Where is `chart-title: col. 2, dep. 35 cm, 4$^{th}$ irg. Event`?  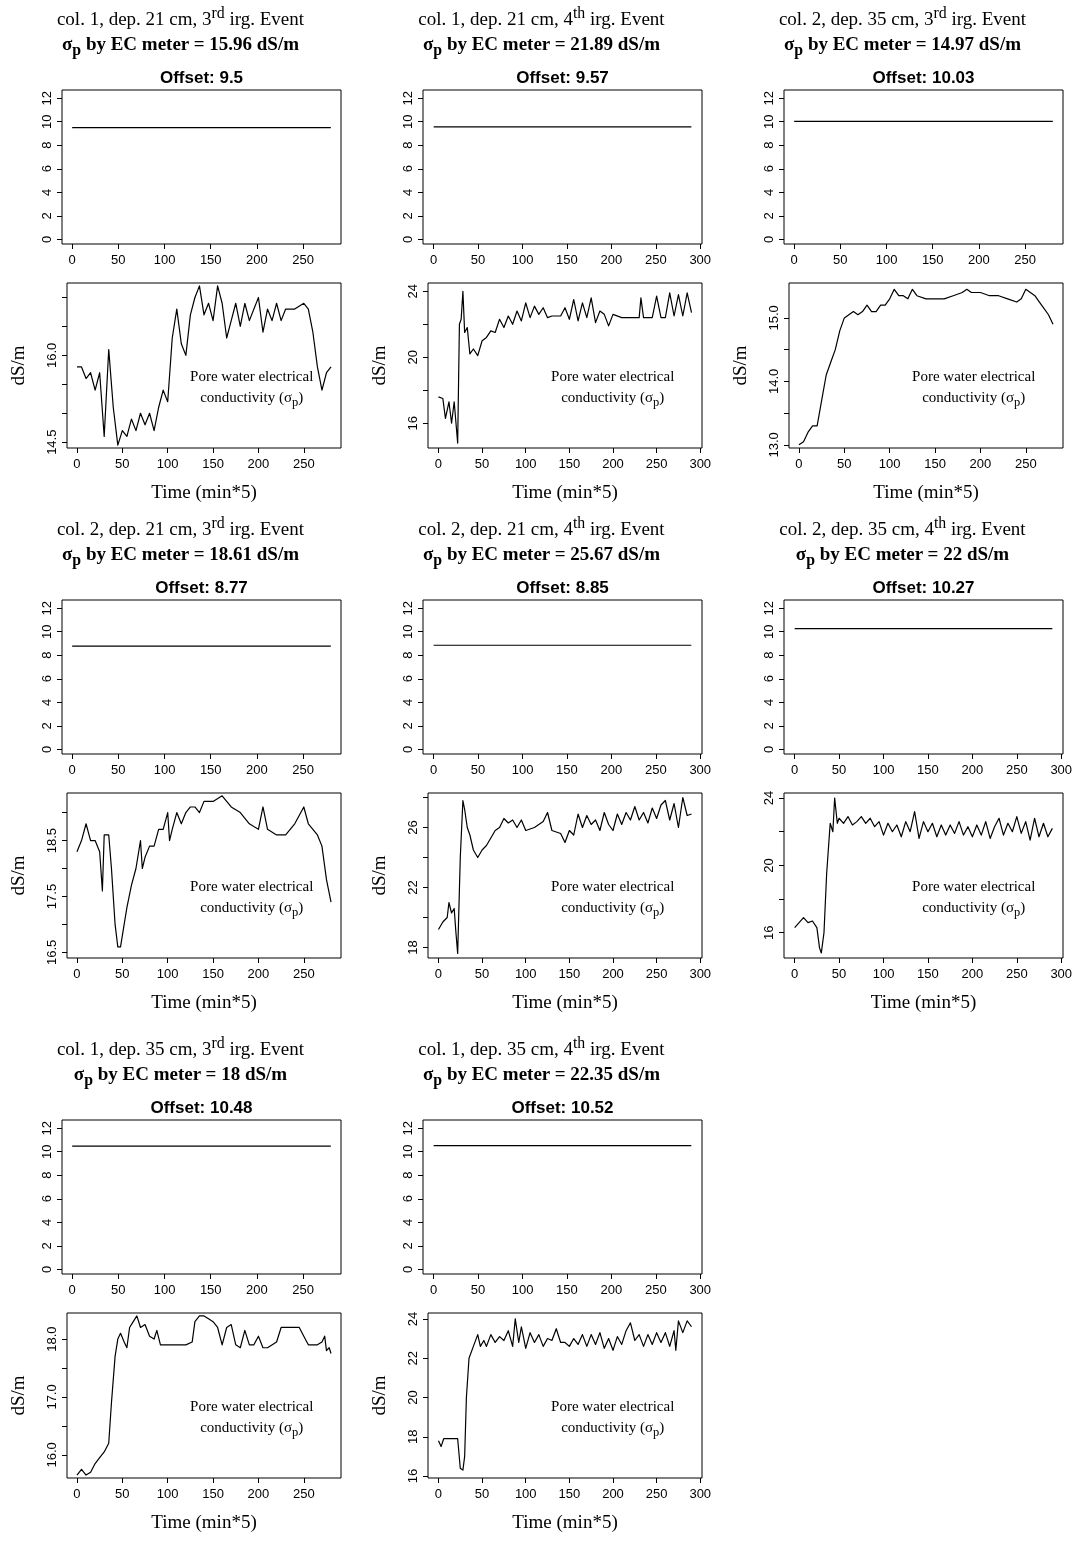 chart-title: col. 2, dep. 35 cm, 4$^{th}$ irg. Event is located at coordinates (902, 527).